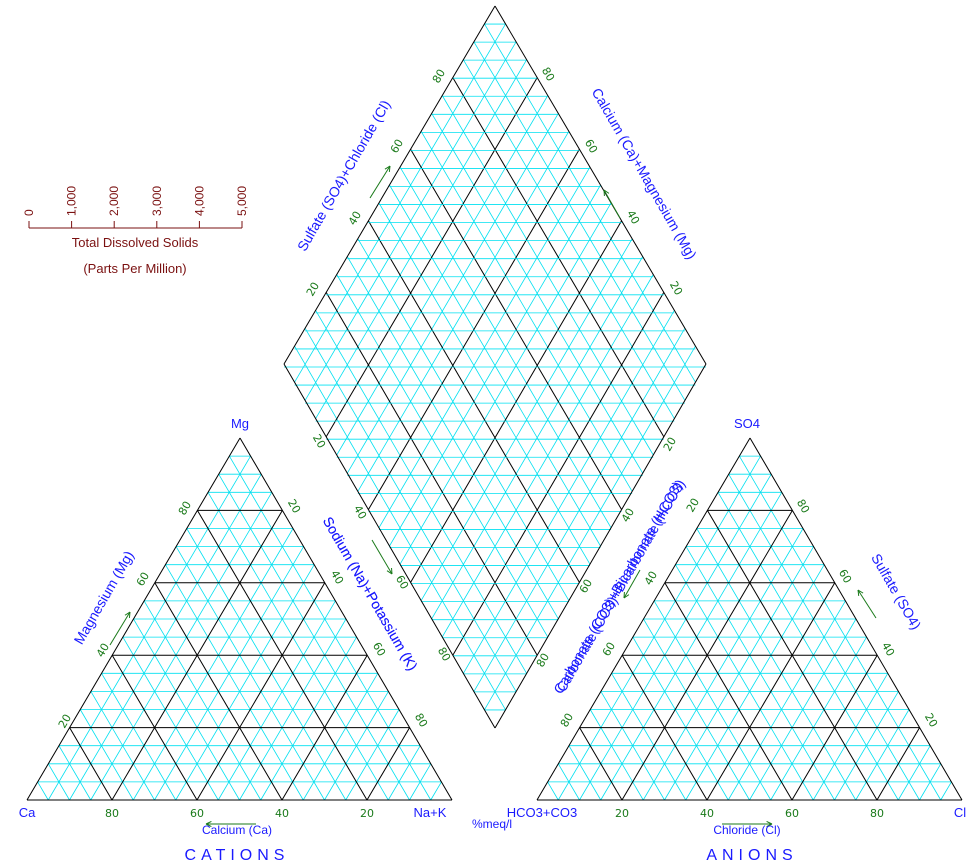  What do you see at coordinates (397, 146) in the screenshot?
I see `diamond-upper-left-tick: 60` at bounding box center [397, 146].